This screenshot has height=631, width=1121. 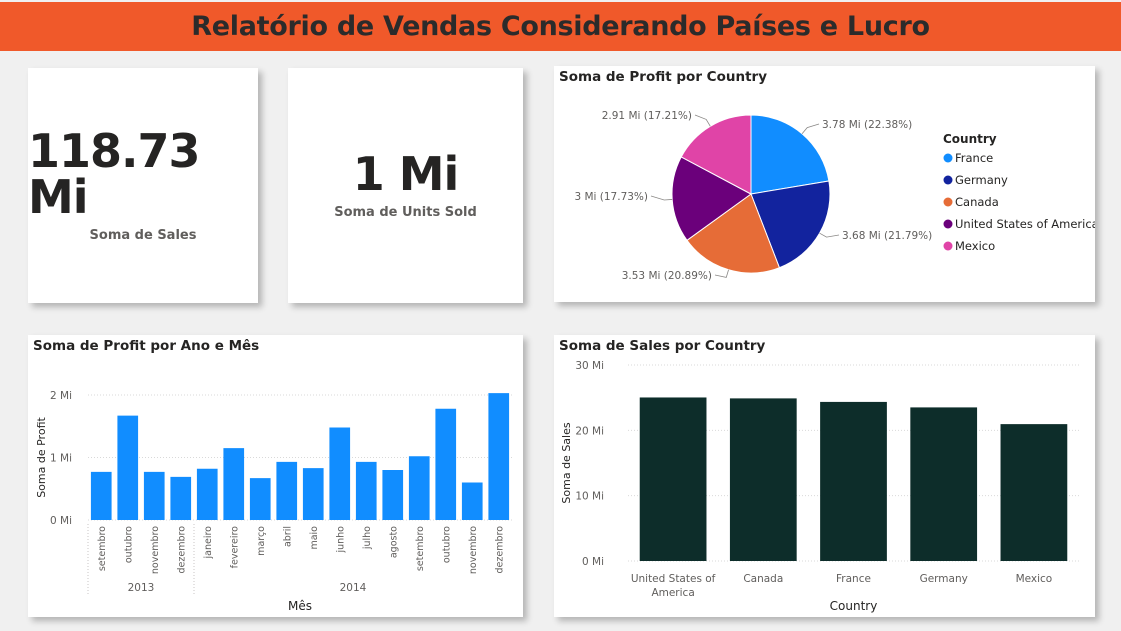 I want to click on month-xtick-6: março, so click(x=261, y=541).